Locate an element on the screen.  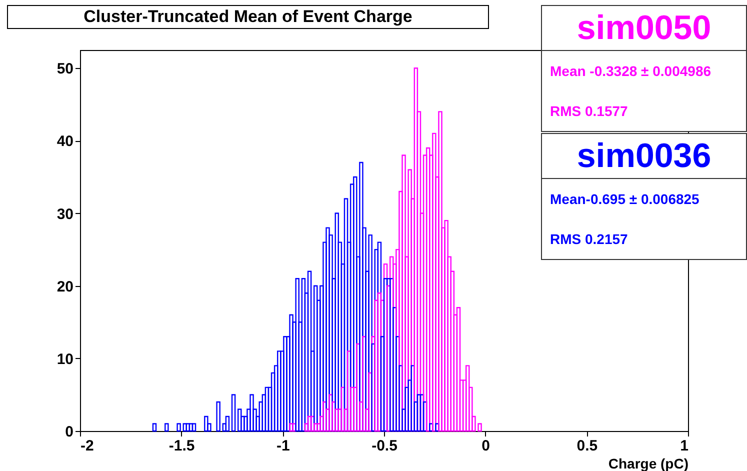
x-tick-label: -1.5 is located at coordinates (181, 446).